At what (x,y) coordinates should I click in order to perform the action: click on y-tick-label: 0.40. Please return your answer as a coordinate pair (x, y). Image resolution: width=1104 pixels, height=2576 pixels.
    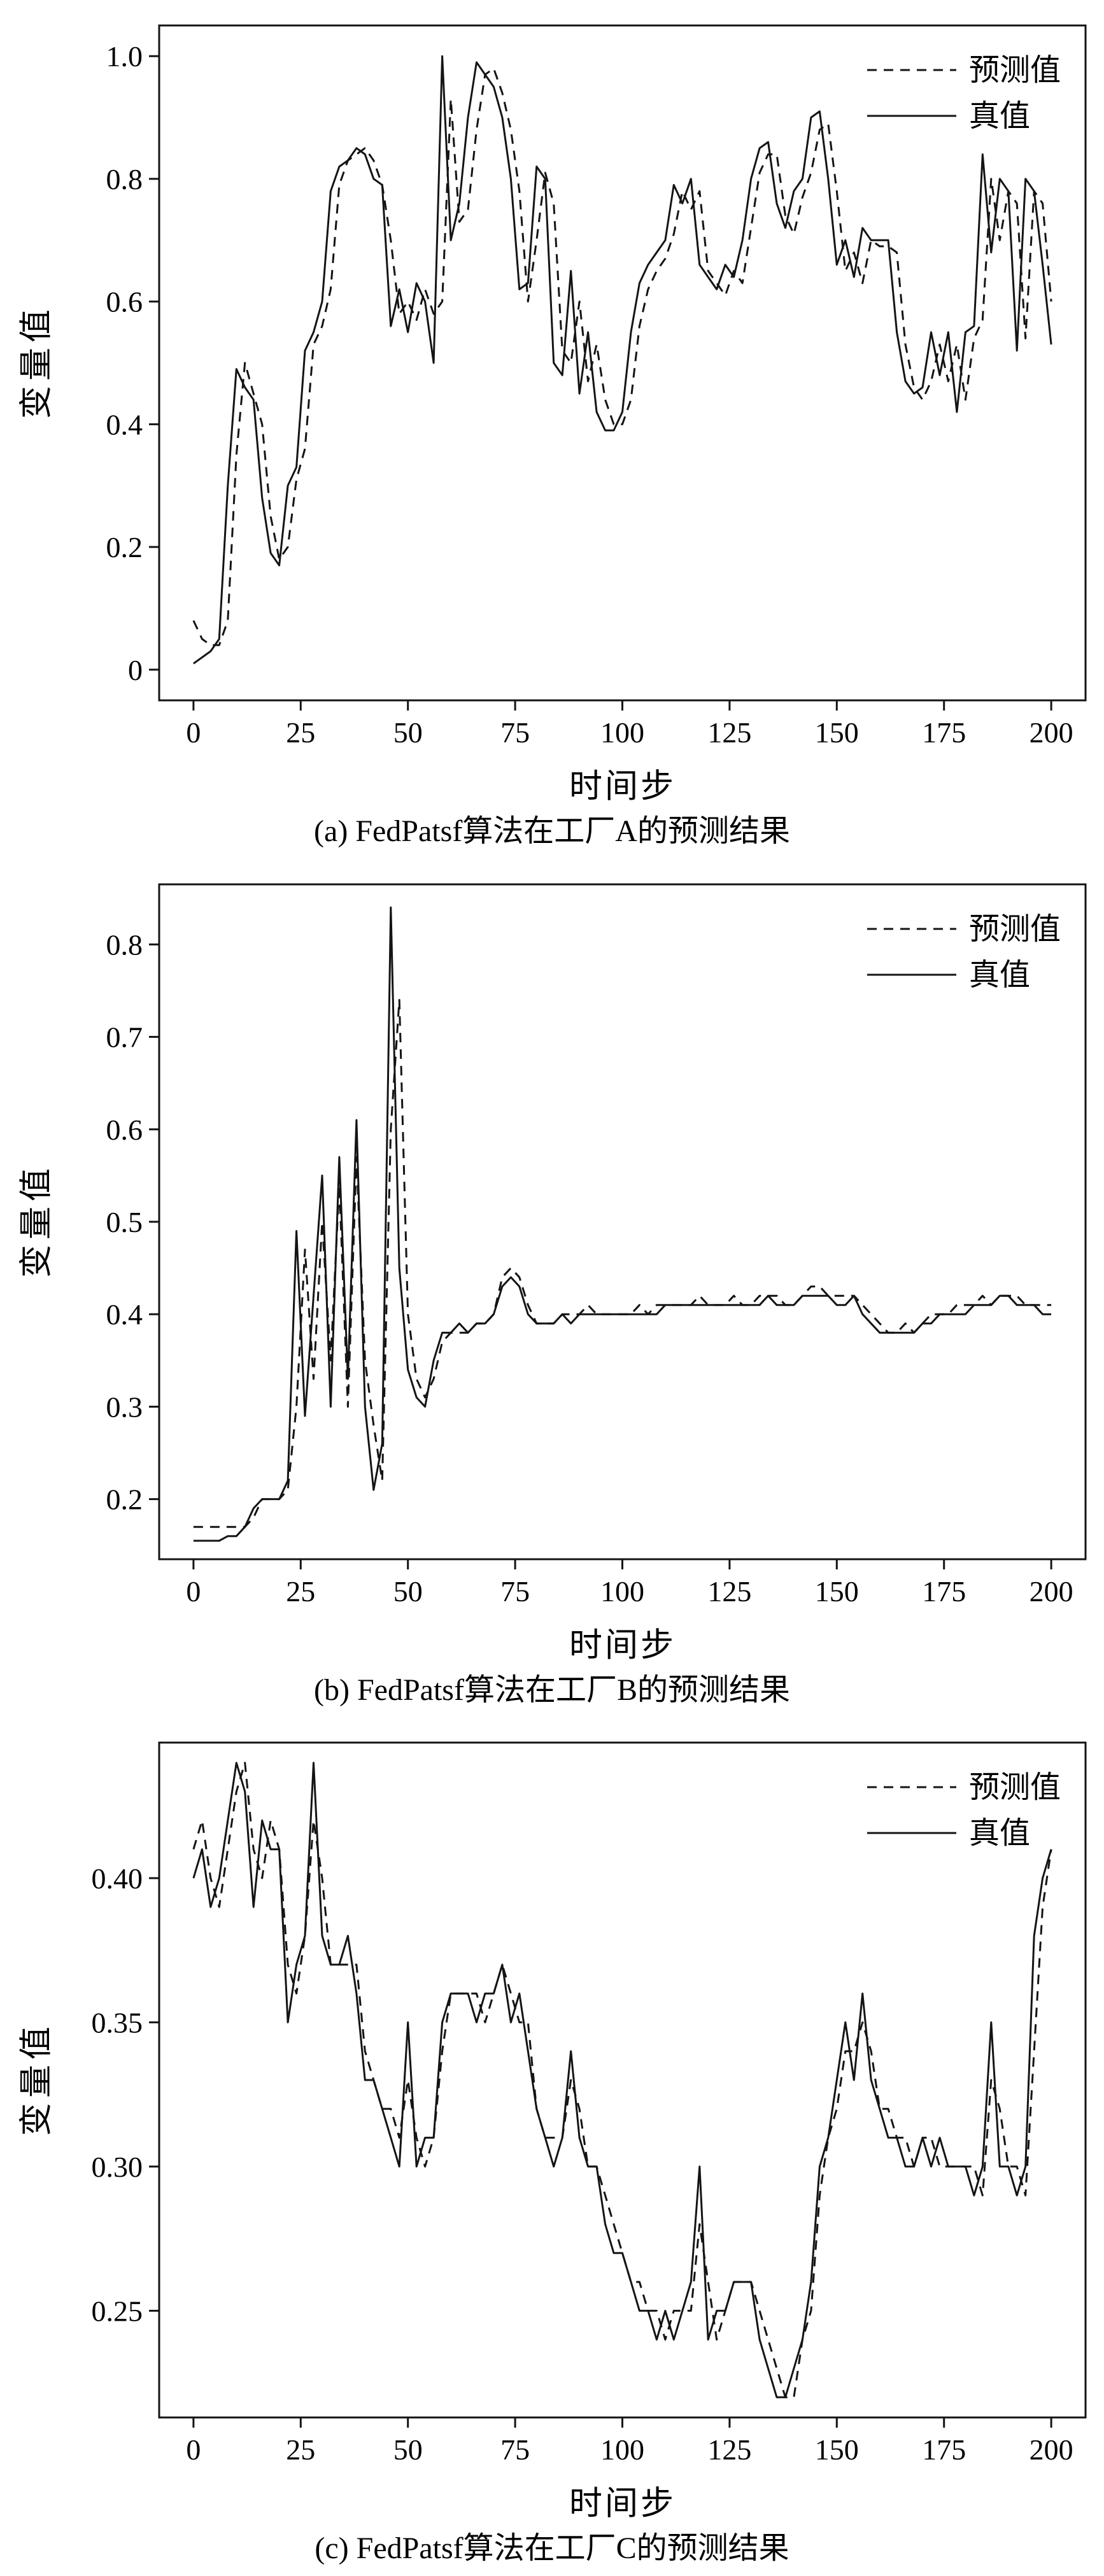
    Looking at the image, I should click on (117, 1878).